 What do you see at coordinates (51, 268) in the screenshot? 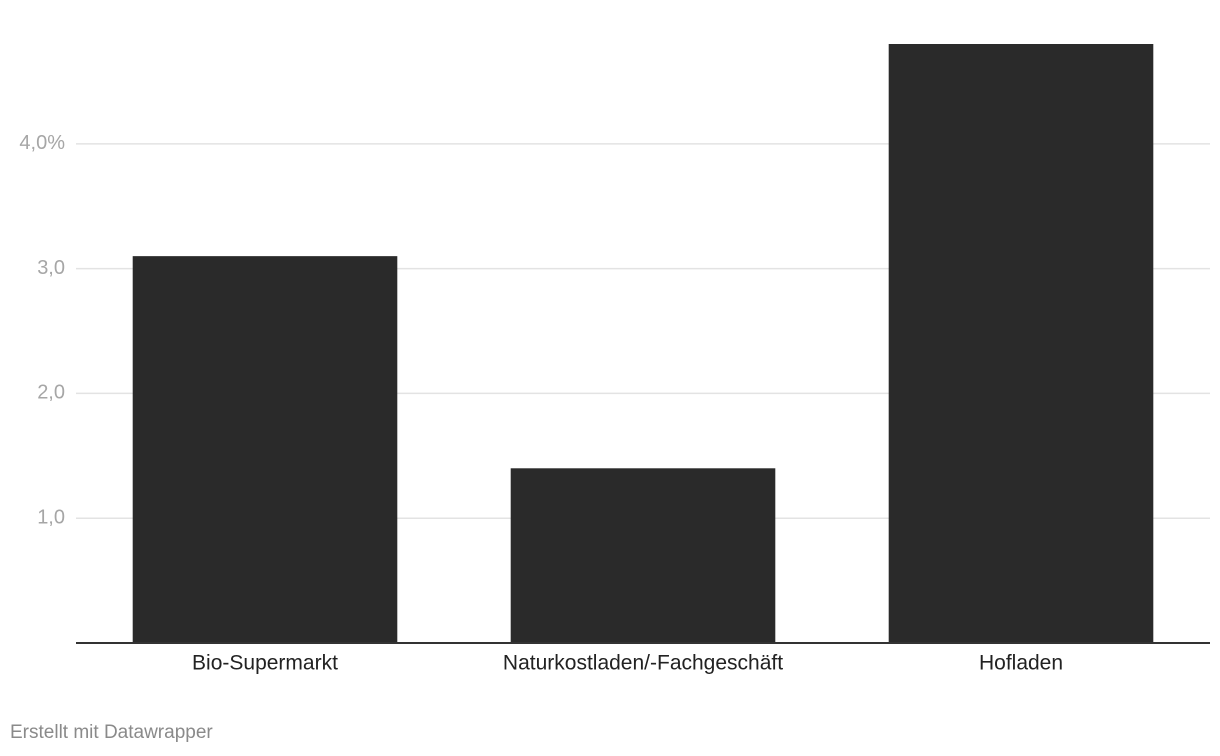
I see `y-tick-label: 3,0` at bounding box center [51, 268].